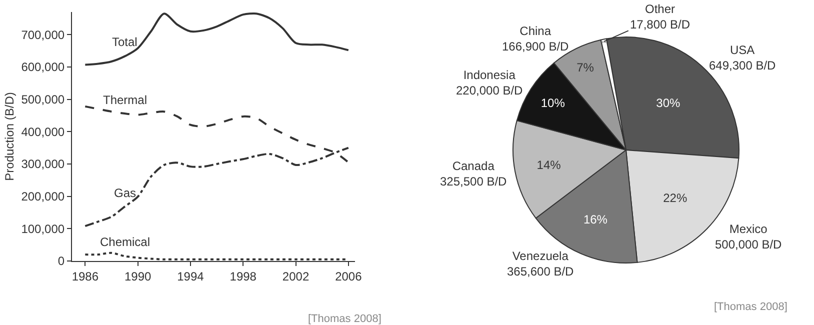  What do you see at coordinates (125, 42) in the screenshot?
I see `series-label: Total` at bounding box center [125, 42].